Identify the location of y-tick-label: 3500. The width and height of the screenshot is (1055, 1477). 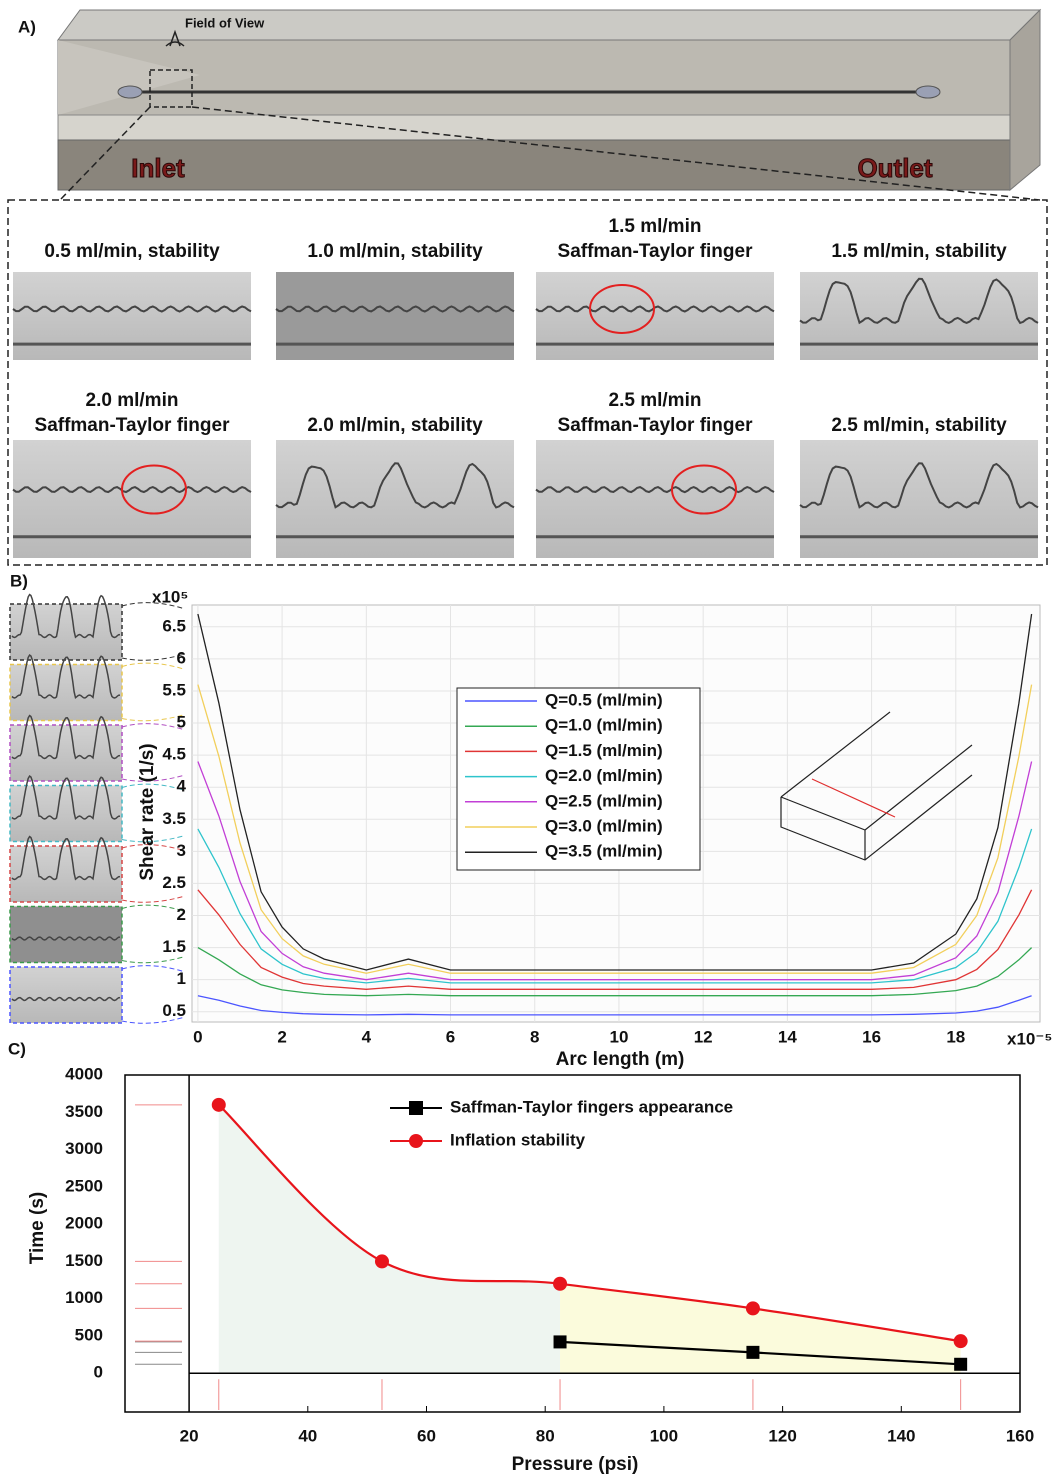
(84, 1111).